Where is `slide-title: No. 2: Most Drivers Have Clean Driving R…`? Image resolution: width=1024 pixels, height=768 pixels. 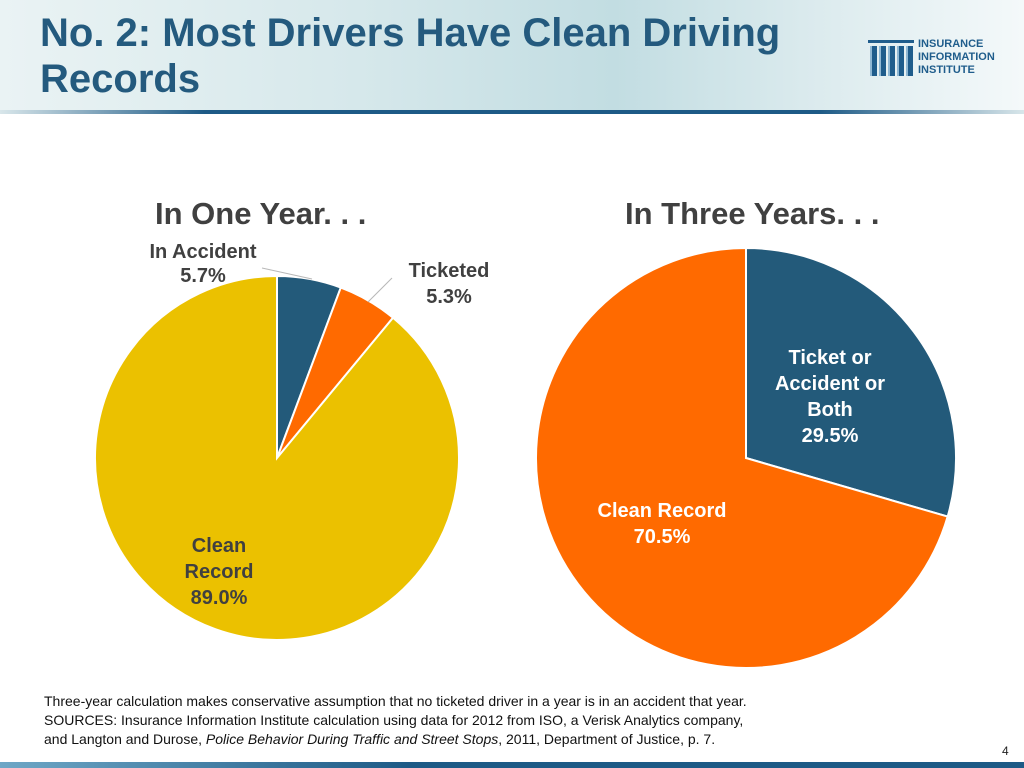 slide-title: No. 2: Most Drivers Have Clean Driving R… is located at coordinates (450, 56).